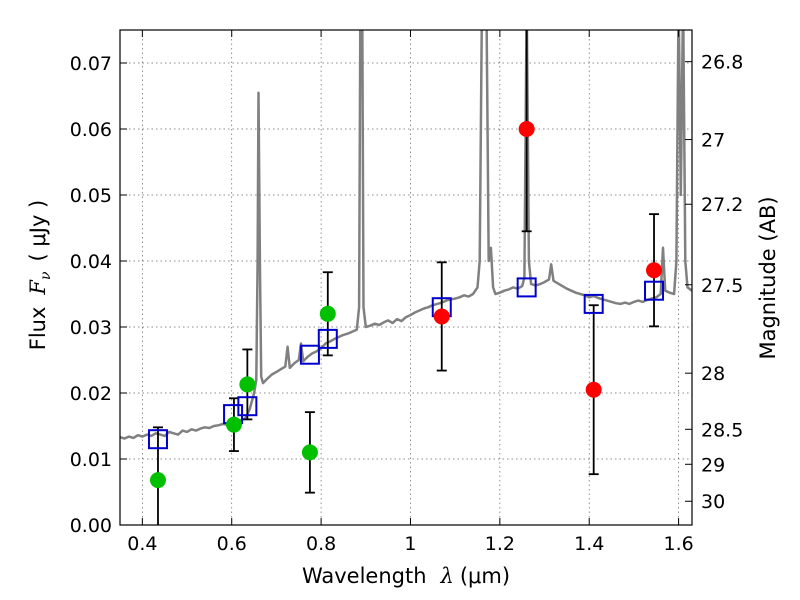 The height and width of the screenshot is (600, 800). What do you see at coordinates (91, 64) in the screenshot?
I see `y-tick-label: 0.07` at bounding box center [91, 64].